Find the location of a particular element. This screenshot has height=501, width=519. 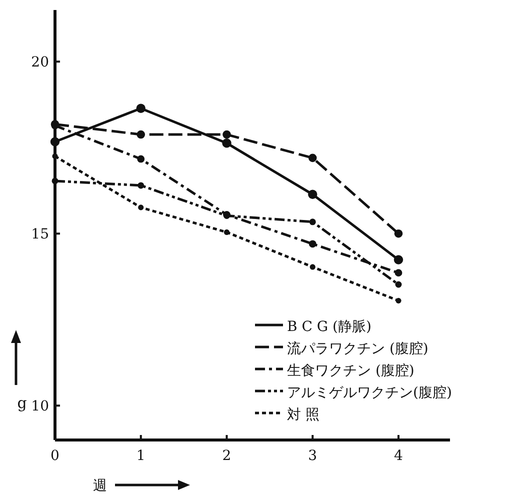

legend-label: 生食ワクチン (腹腔) is located at coordinates (350, 371).